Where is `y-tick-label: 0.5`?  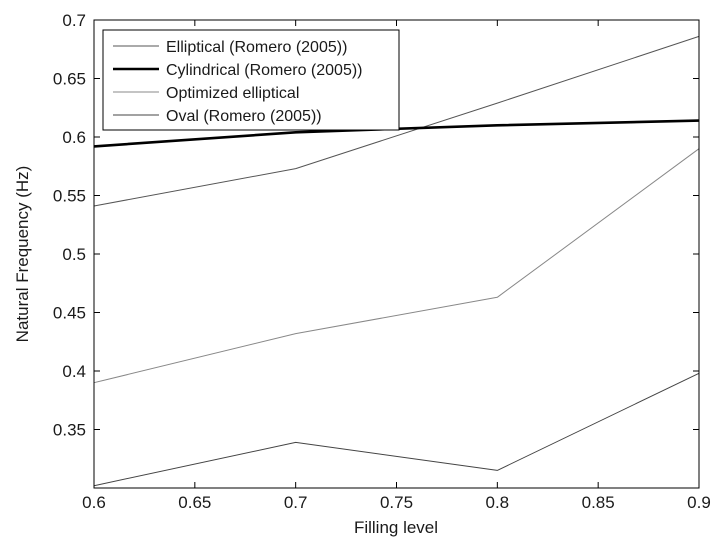 y-tick-label: 0.5 is located at coordinates (74, 254).